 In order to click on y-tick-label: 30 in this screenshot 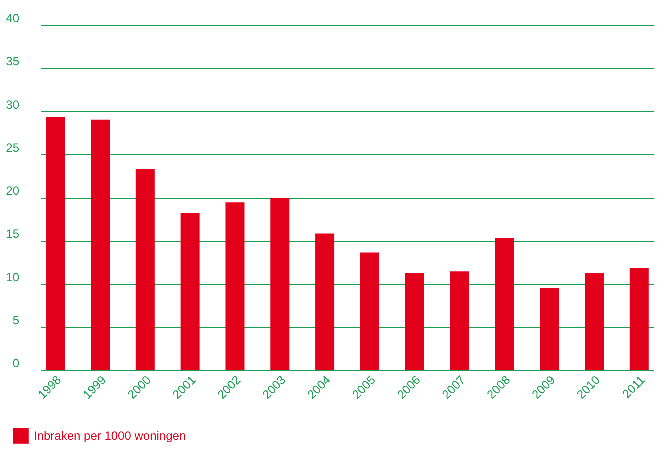, I will do `click(13, 105)`.